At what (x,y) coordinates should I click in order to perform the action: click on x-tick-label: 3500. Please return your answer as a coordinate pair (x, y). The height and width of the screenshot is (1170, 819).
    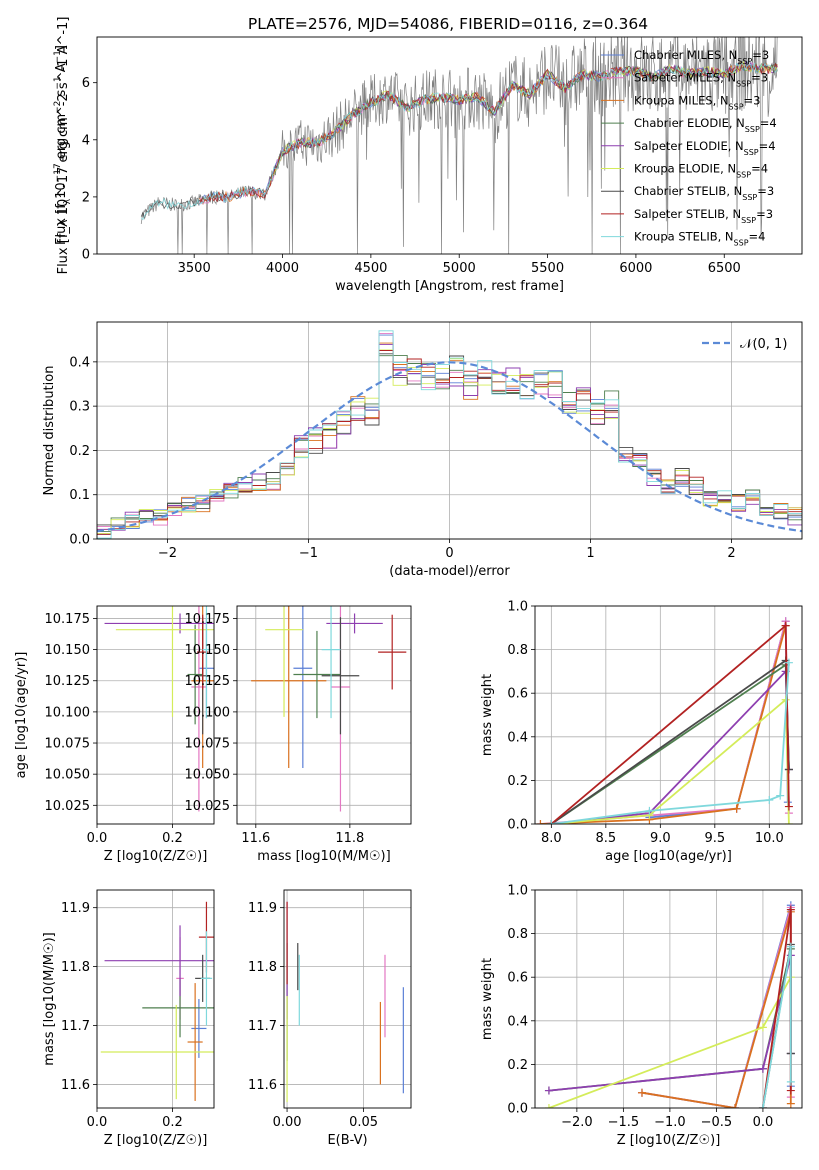
    Looking at the image, I should click on (194, 268).